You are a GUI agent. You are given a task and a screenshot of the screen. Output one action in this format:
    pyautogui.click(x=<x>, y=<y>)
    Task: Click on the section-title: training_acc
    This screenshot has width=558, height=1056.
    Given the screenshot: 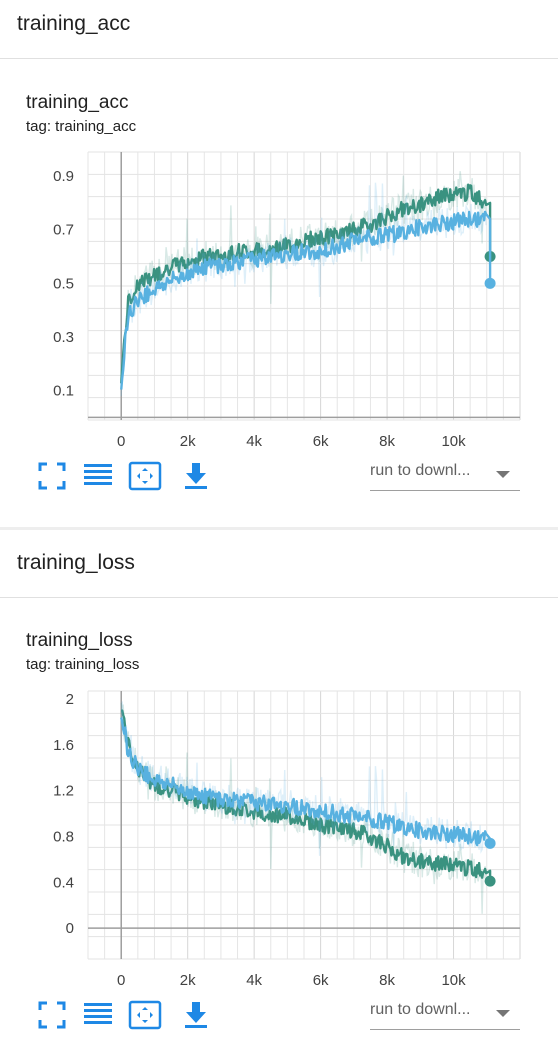 What is the action you would take?
    pyautogui.click(x=74, y=23)
    